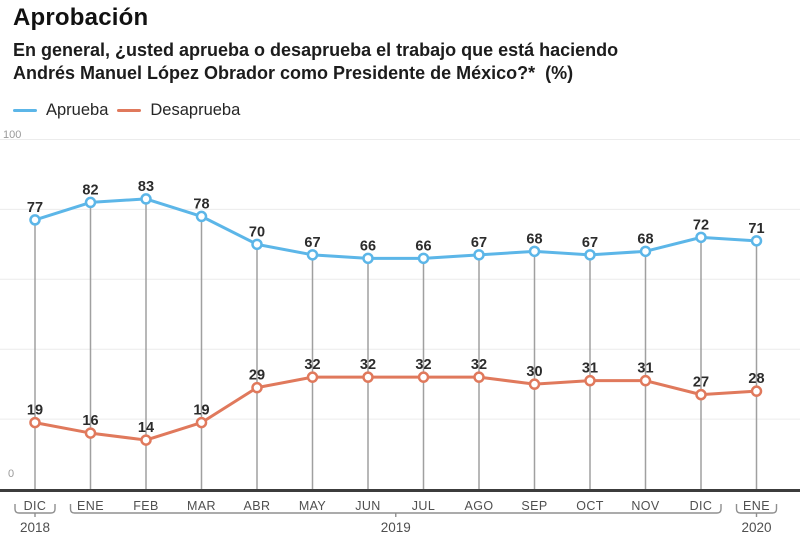 The height and width of the screenshot is (540, 800). I want to click on series-aprueba: 77 82 83 78 70 67 66 66 67 68 67 68 72 71, so click(396, 222).